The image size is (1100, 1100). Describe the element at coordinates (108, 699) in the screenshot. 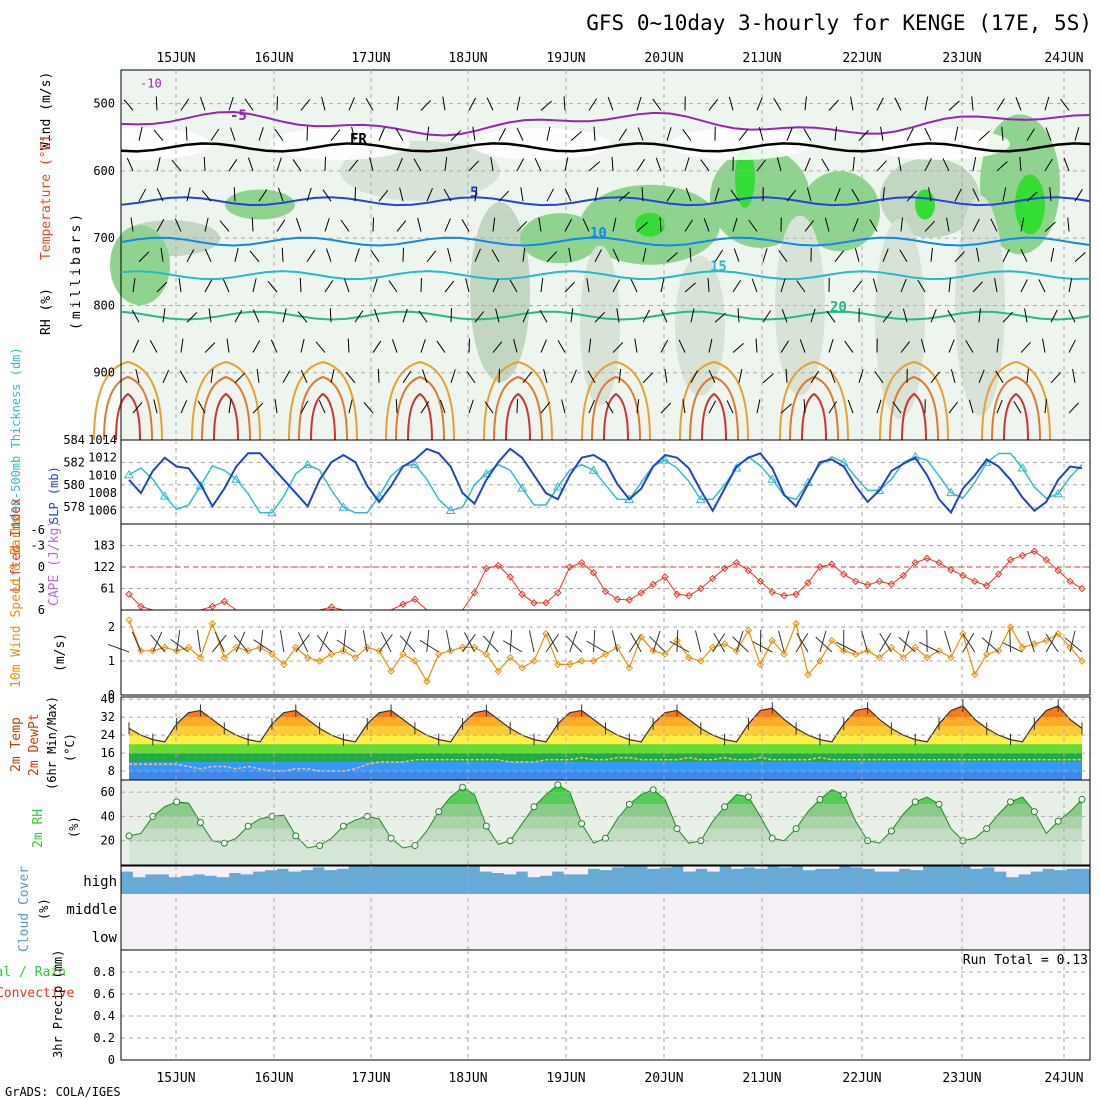

I see `temp-tick: 40` at that location.